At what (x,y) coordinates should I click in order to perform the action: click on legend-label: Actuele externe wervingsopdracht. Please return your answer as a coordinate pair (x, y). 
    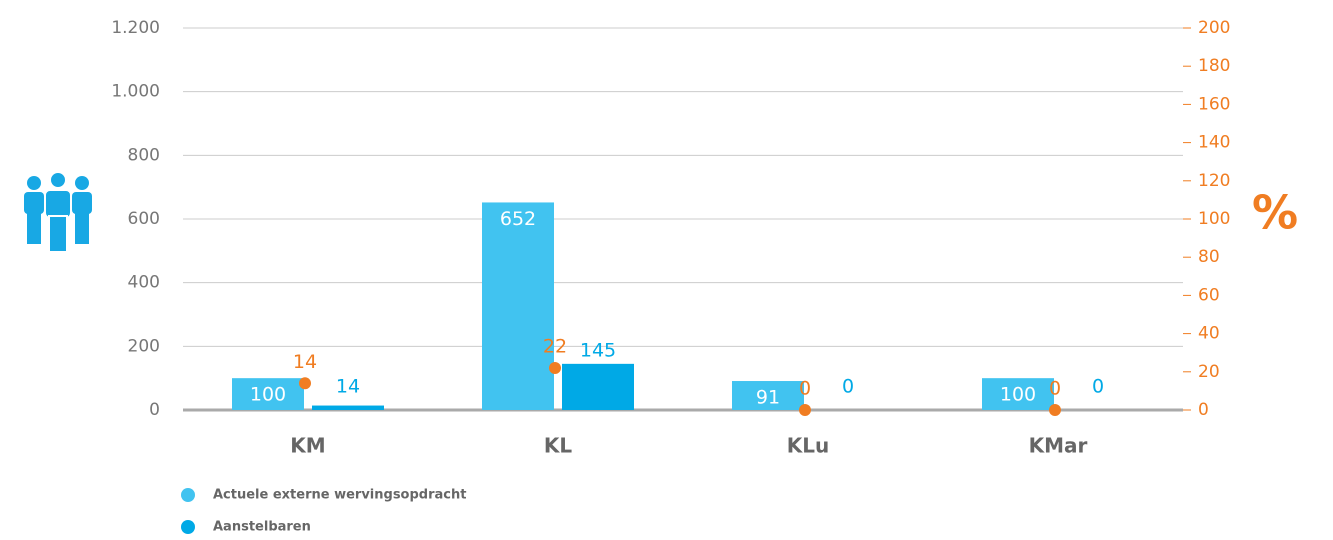
    Looking at the image, I should click on (339, 495).